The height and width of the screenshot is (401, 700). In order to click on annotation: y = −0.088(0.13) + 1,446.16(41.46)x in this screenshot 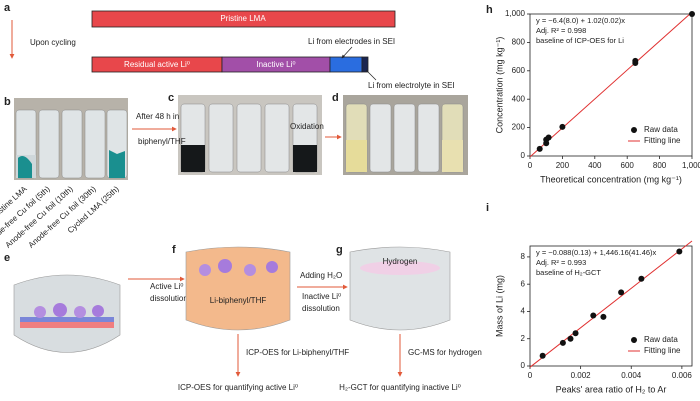, I will do `click(596, 252)`.